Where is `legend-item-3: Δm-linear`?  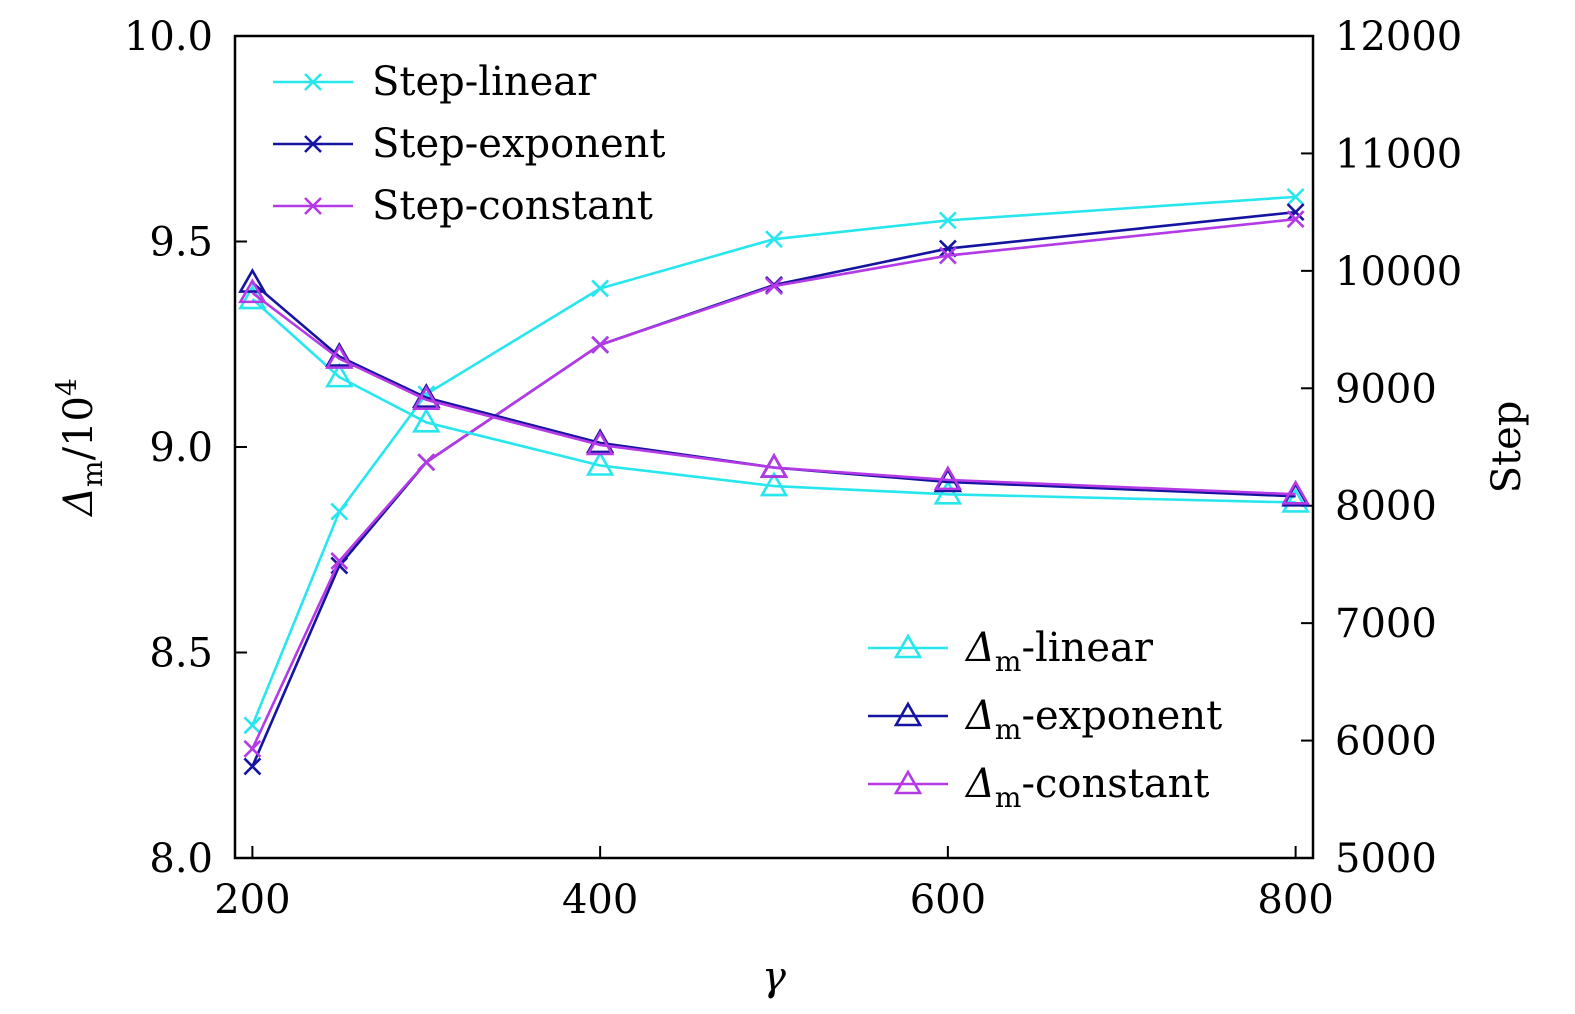 legend-item-3: Δm-linear is located at coordinates (1011, 651).